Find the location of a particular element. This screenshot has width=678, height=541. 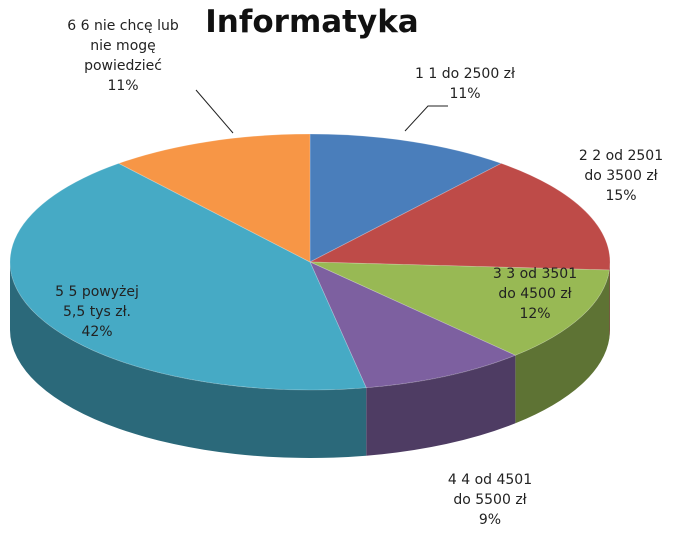

data-label: 6 6 nie chcę lub nie mogę powiedzieć 11% is located at coordinates (123, 56).